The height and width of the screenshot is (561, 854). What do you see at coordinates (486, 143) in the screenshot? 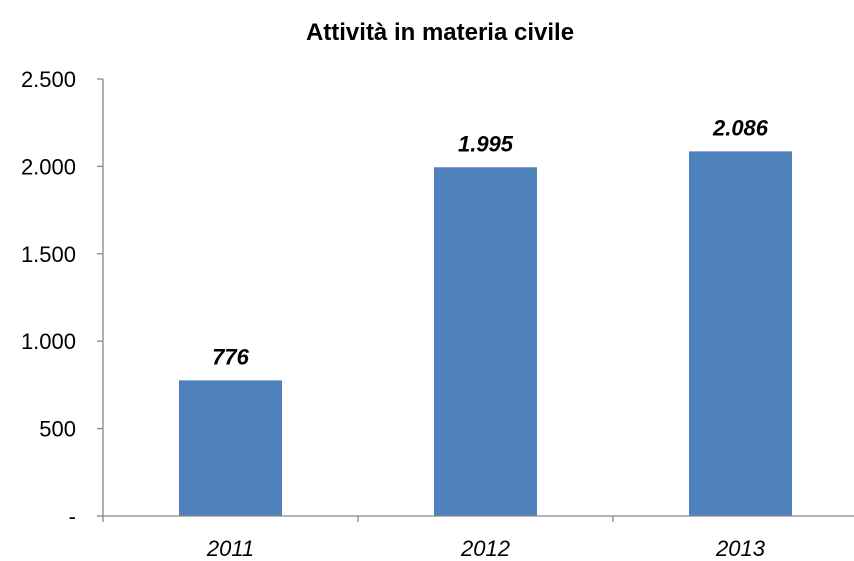
I see `data-label-2012: 1.995` at bounding box center [486, 143].